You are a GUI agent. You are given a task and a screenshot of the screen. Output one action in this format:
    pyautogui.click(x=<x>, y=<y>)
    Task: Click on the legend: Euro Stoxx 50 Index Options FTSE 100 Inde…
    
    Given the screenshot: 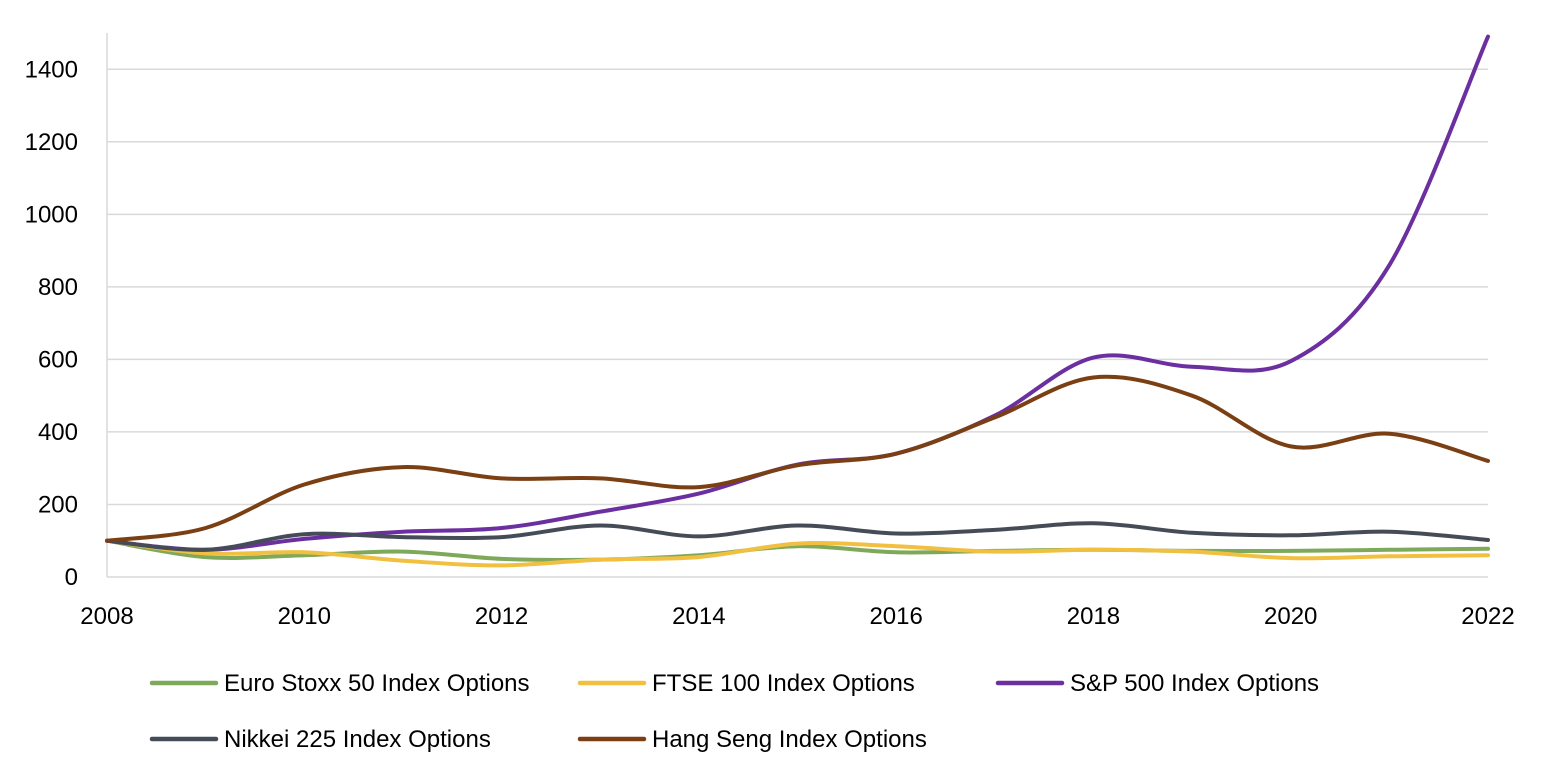 What is the action you would take?
    pyautogui.click(x=734, y=711)
    